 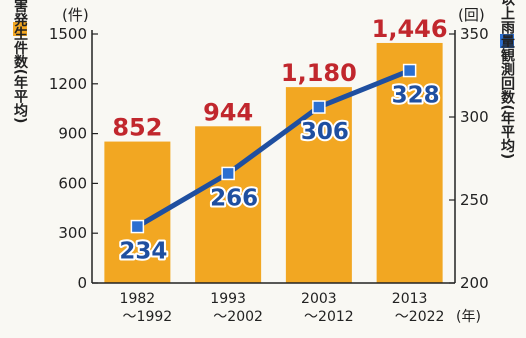 What do you see at coordinates (410, 299) in the screenshot?
I see `x-tick-label-line: 2013` at bounding box center [410, 299].